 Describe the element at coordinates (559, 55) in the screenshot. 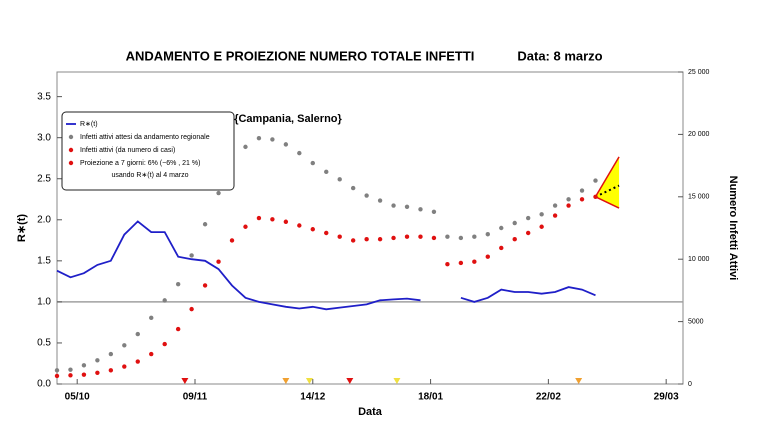

I see `chart-subtitle: Data: 8 marzo` at that location.